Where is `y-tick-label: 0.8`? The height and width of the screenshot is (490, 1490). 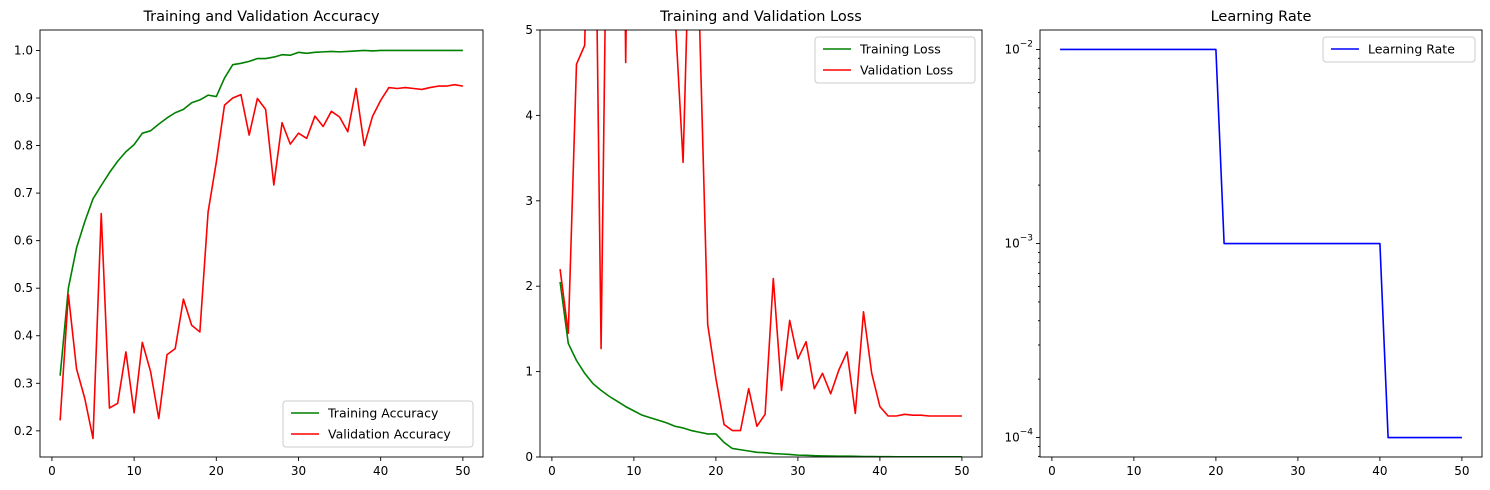
y-tick-label: 0.8 is located at coordinates (23, 146).